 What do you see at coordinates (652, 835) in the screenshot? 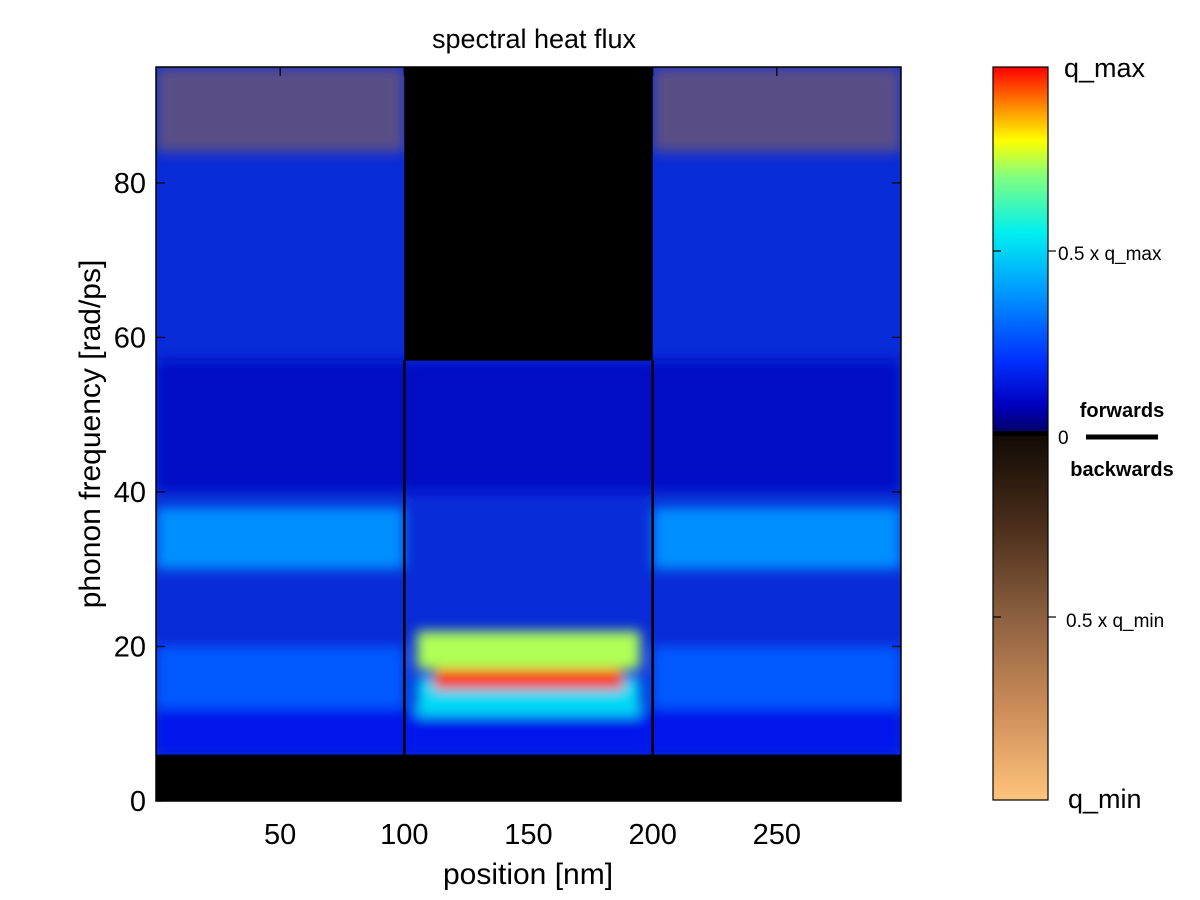
I see `x-tick-label: 200` at bounding box center [652, 835].